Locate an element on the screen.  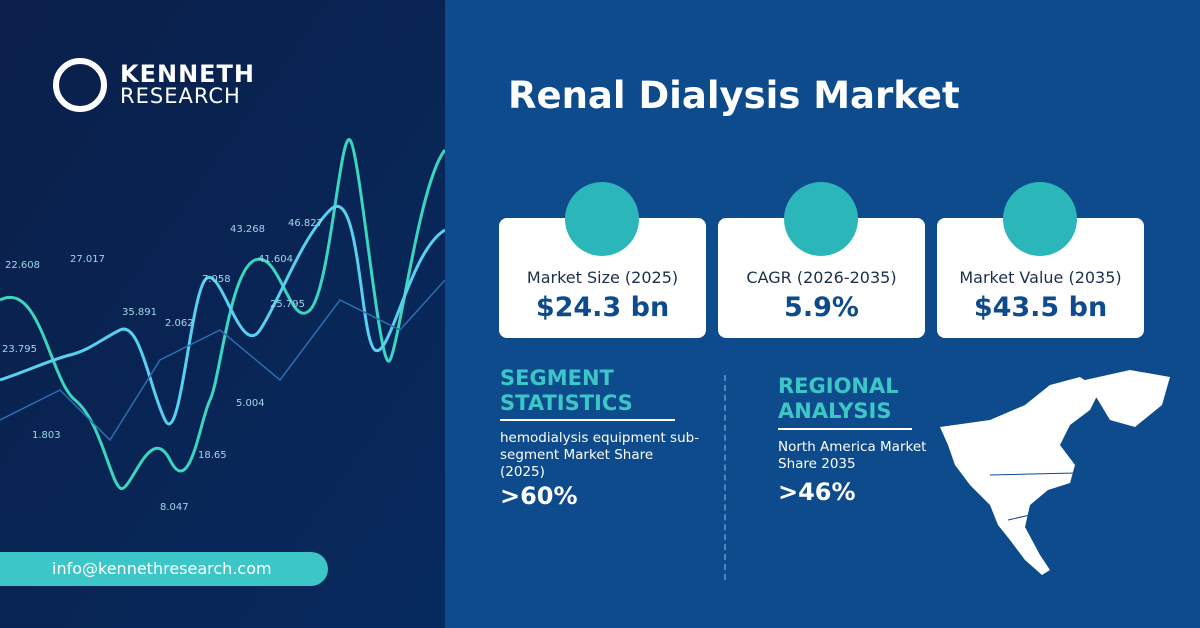
card-label: CAGR (2026-2035) is located at coordinates (821, 277).